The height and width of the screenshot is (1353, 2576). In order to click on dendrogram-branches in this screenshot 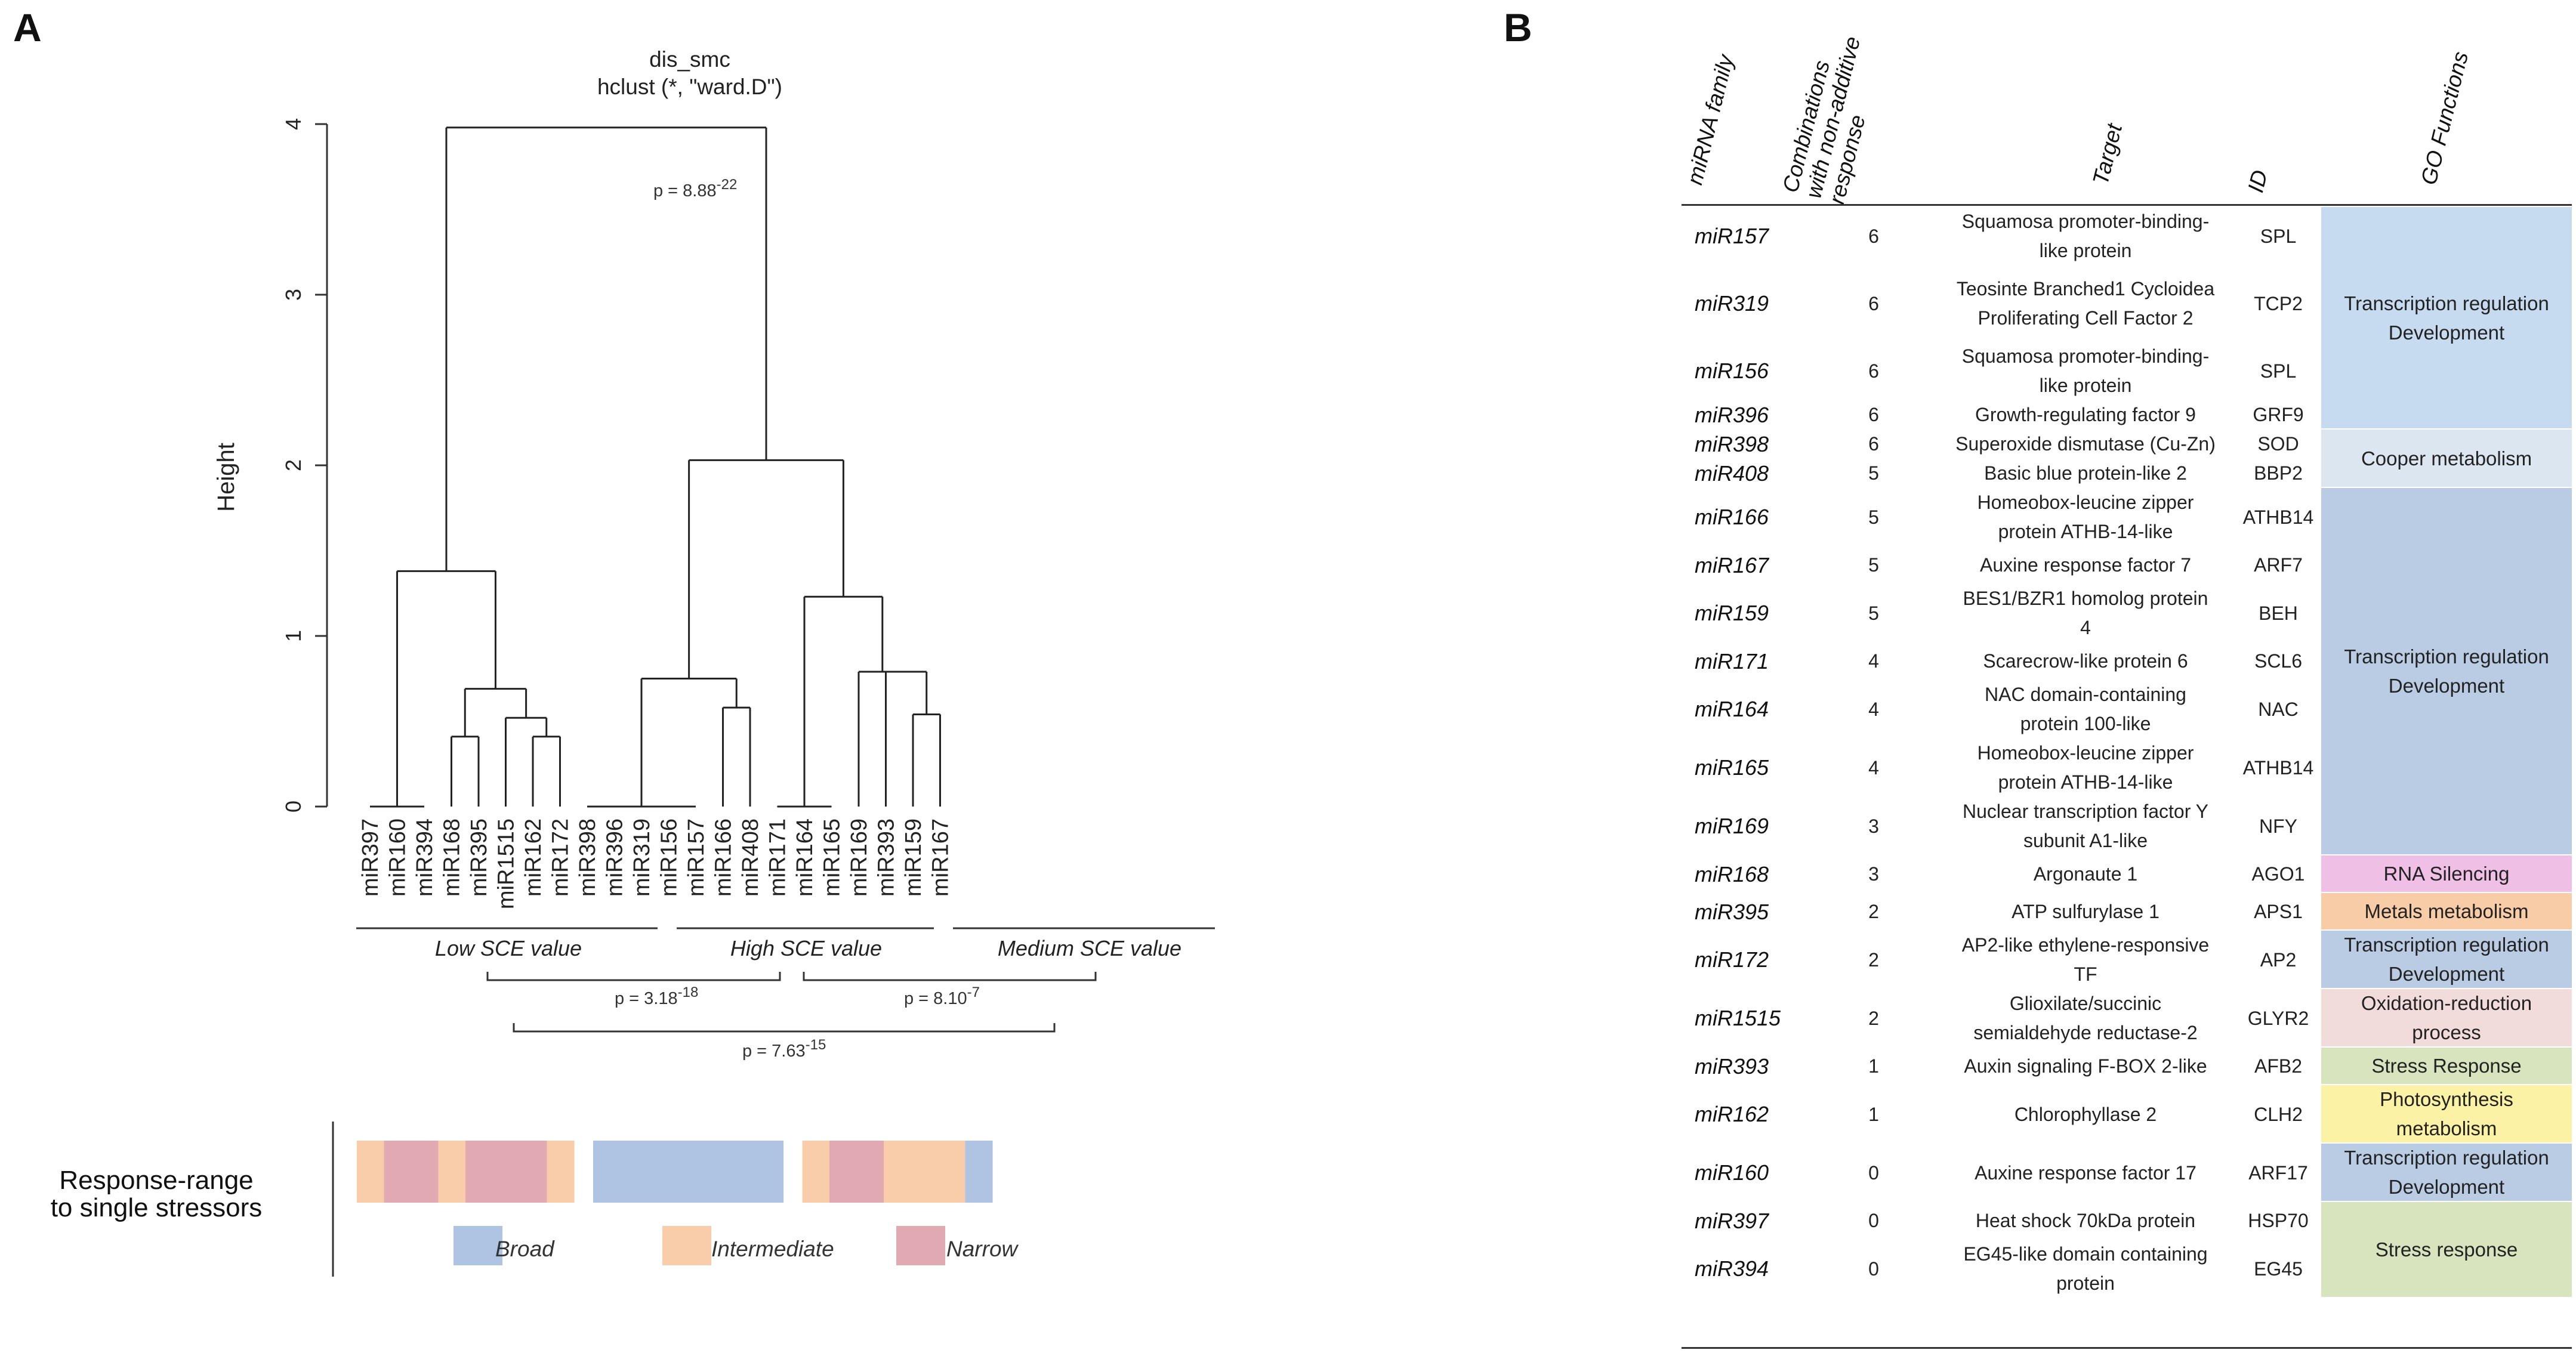, I will do `click(655, 467)`.